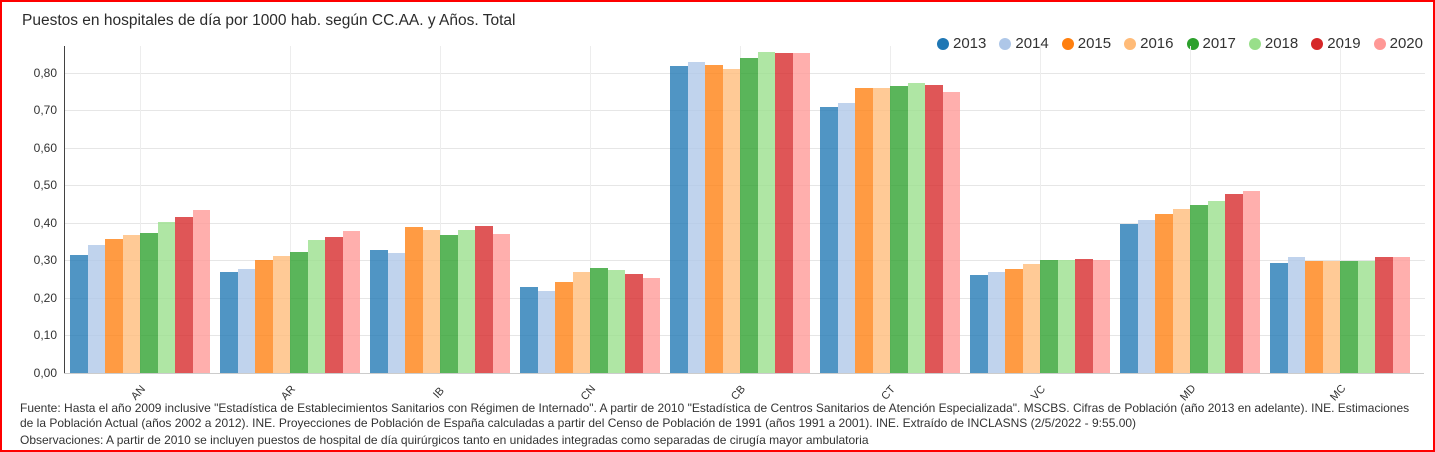  What do you see at coordinates (166, 297) in the screenshot?
I see `bar-AN-2018` at bounding box center [166, 297].